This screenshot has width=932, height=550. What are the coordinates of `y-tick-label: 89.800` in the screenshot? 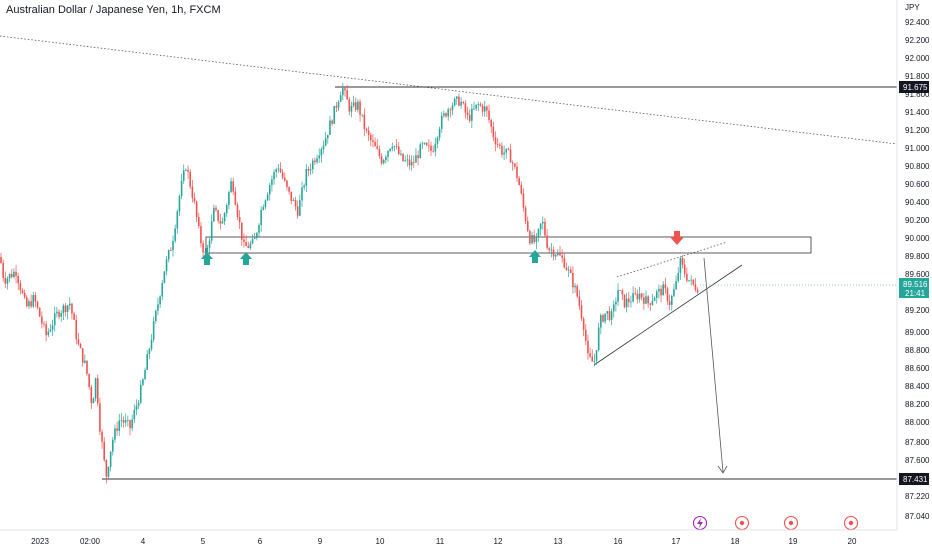 It's located at (917, 256).